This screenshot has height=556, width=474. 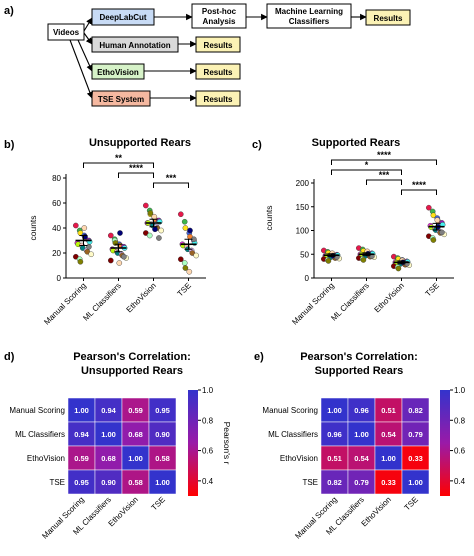 What do you see at coordinates (219, 21) in the screenshot?
I see `posthoc-label-2: Analysis` at bounding box center [219, 21].